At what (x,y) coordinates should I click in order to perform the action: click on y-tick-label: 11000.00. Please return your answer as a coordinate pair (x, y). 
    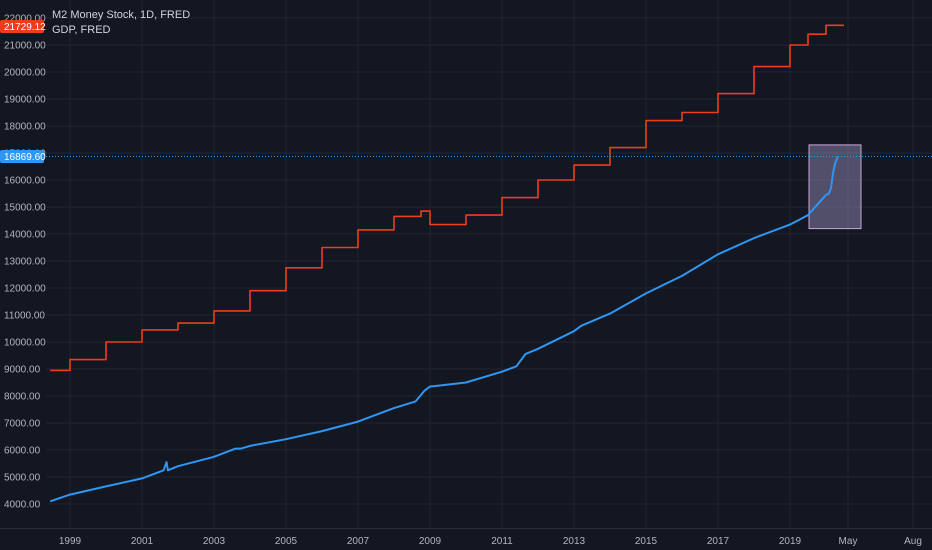
    Looking at the image, I should click on (24, 316).